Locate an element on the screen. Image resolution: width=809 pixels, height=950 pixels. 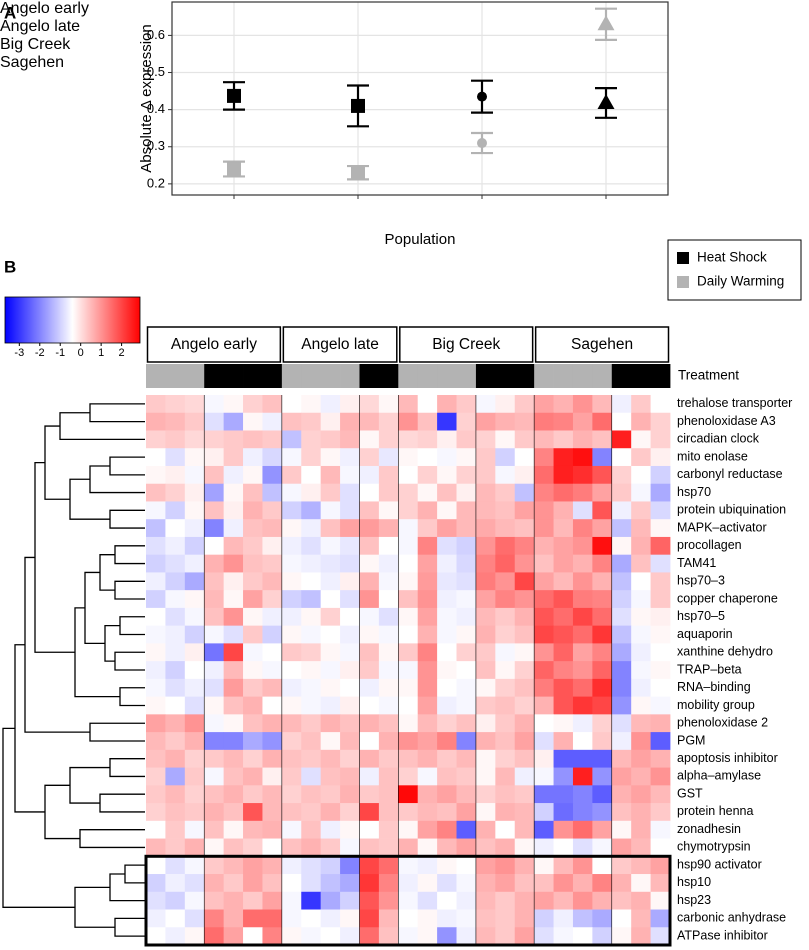
legend-label: Daily Warming is located at coordinates (740, 281).